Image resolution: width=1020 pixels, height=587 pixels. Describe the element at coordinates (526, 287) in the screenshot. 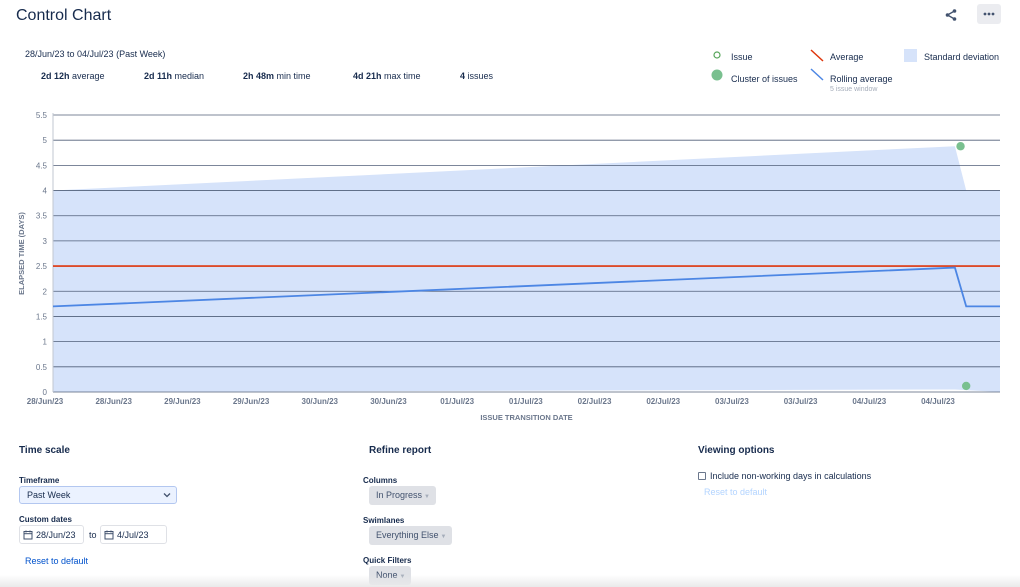

I see `rolling-average-line` at that location.